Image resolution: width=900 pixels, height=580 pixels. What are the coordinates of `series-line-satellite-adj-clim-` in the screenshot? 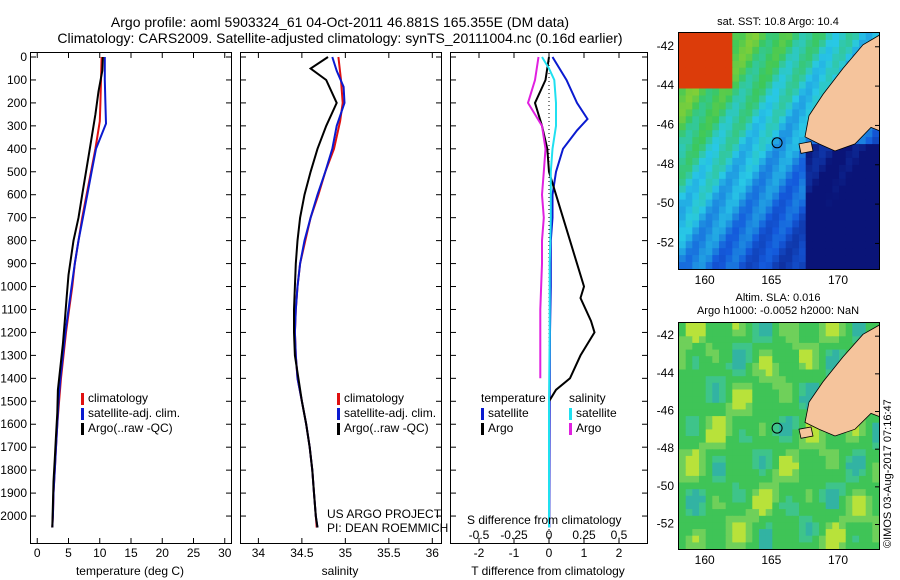 It's located at (319, 292).